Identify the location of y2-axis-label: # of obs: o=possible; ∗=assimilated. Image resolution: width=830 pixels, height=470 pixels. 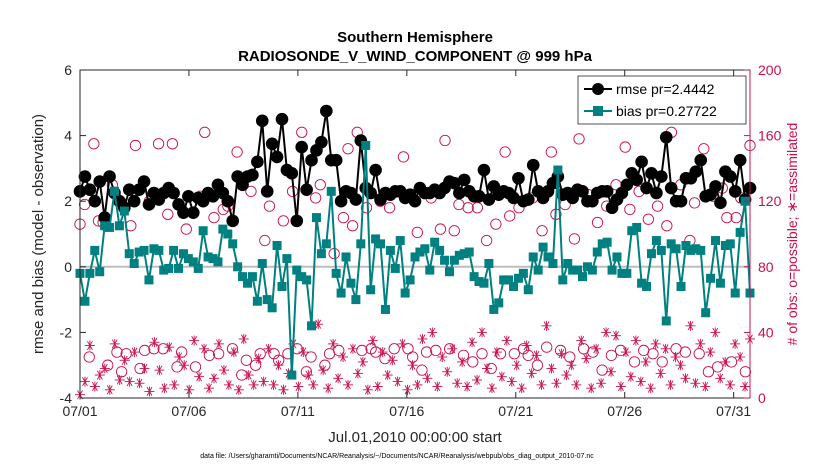
(792, 234).